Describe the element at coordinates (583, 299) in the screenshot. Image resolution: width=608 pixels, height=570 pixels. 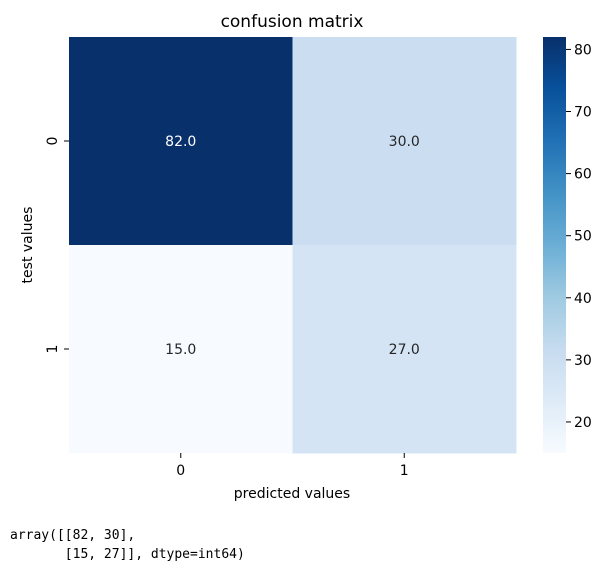
I see `colorbar-tick-label-2: 40` at that location.